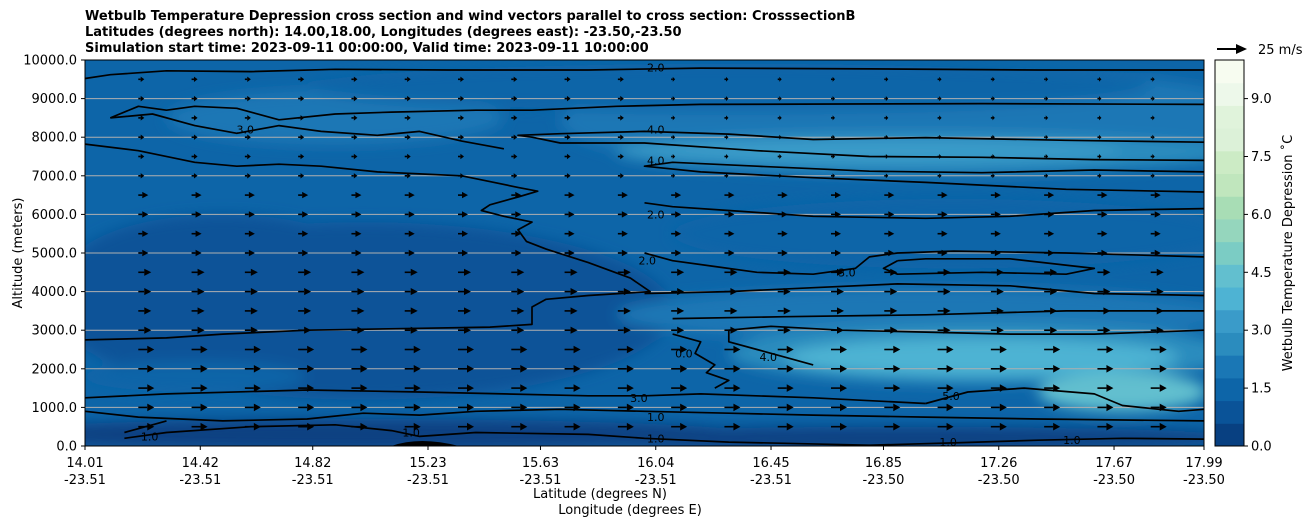 The image size is (1312, 526). I want to click on x-tick-label-lon: -23.50, so click(999, 480).